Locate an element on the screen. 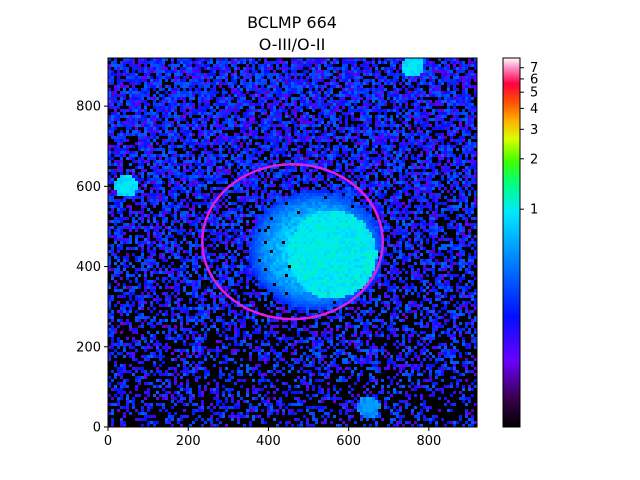 This screenshot has width=640, height=480. x-tick-label: 200 is located at coordinates (188, 441).